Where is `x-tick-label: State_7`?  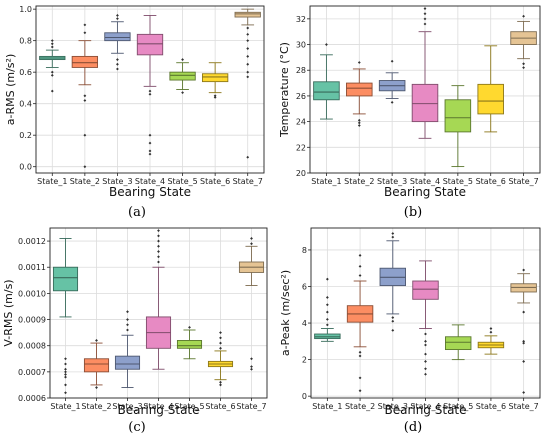
x-tick-label: State_7 is located at coordinates (248, 181).